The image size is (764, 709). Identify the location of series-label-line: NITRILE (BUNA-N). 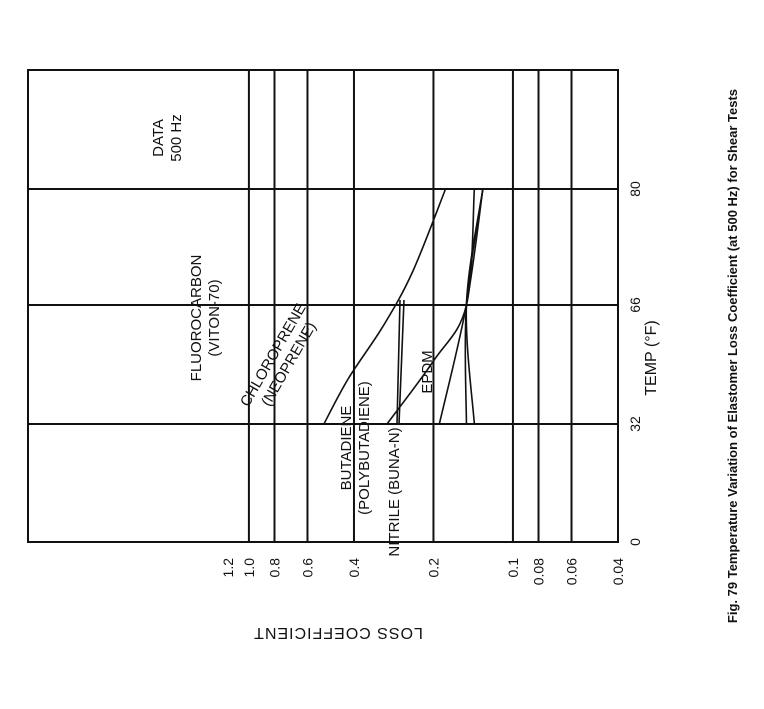
(394, 491).